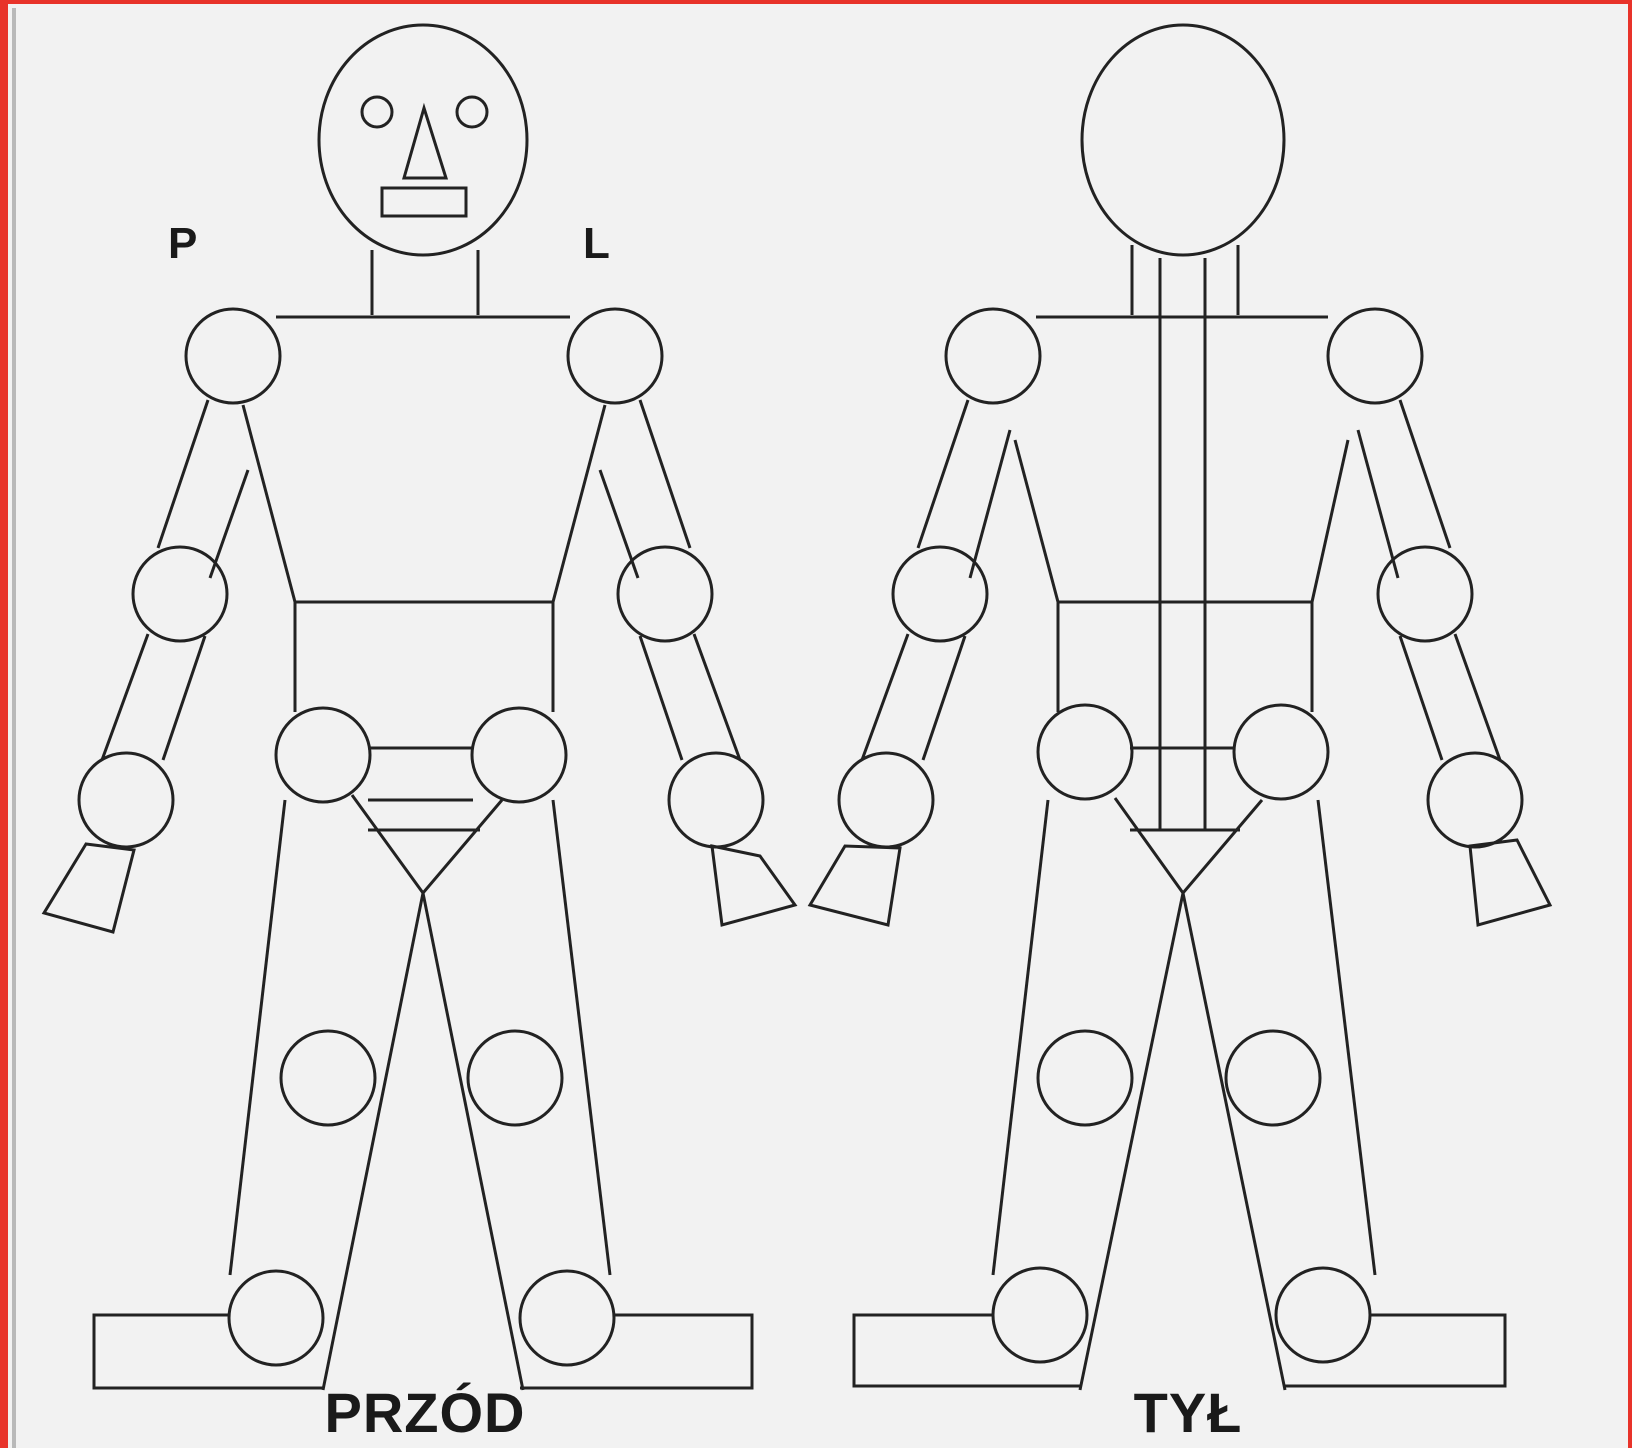 This screenshot has height=1448, width=1632. I want to click on front-right-elbow-joint, so click(180, 594).